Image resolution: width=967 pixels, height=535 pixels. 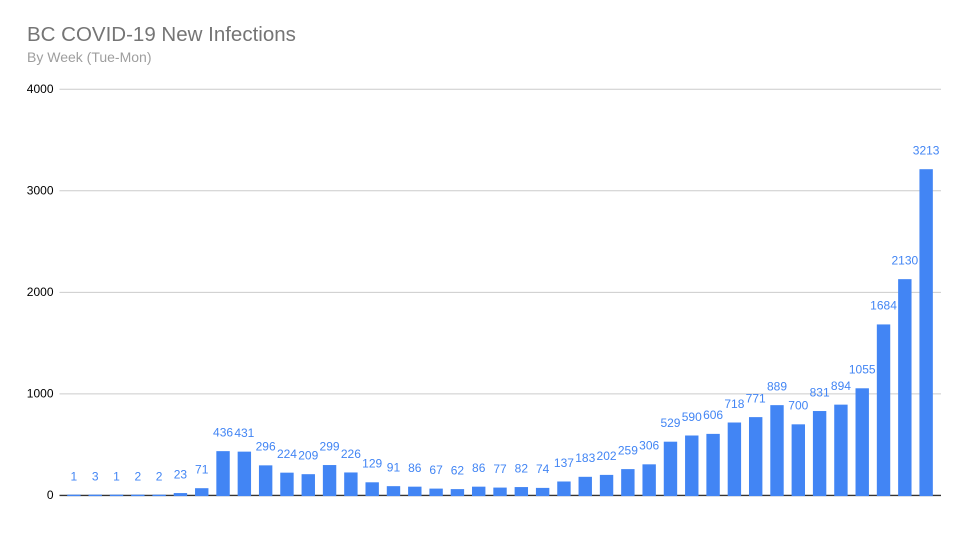 What do you see at coordinates (904, 260) in the screenshot?
I see `svg-text: 2130` at bounding box center [904, 260].